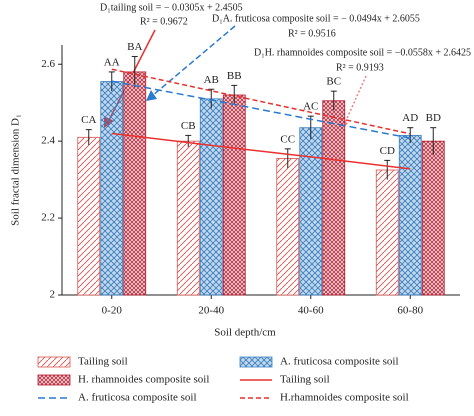 Image resolution: width=474 pixels, height=416 pixels. I want to click on y-tick-label: 2.2, so click(48, 218).